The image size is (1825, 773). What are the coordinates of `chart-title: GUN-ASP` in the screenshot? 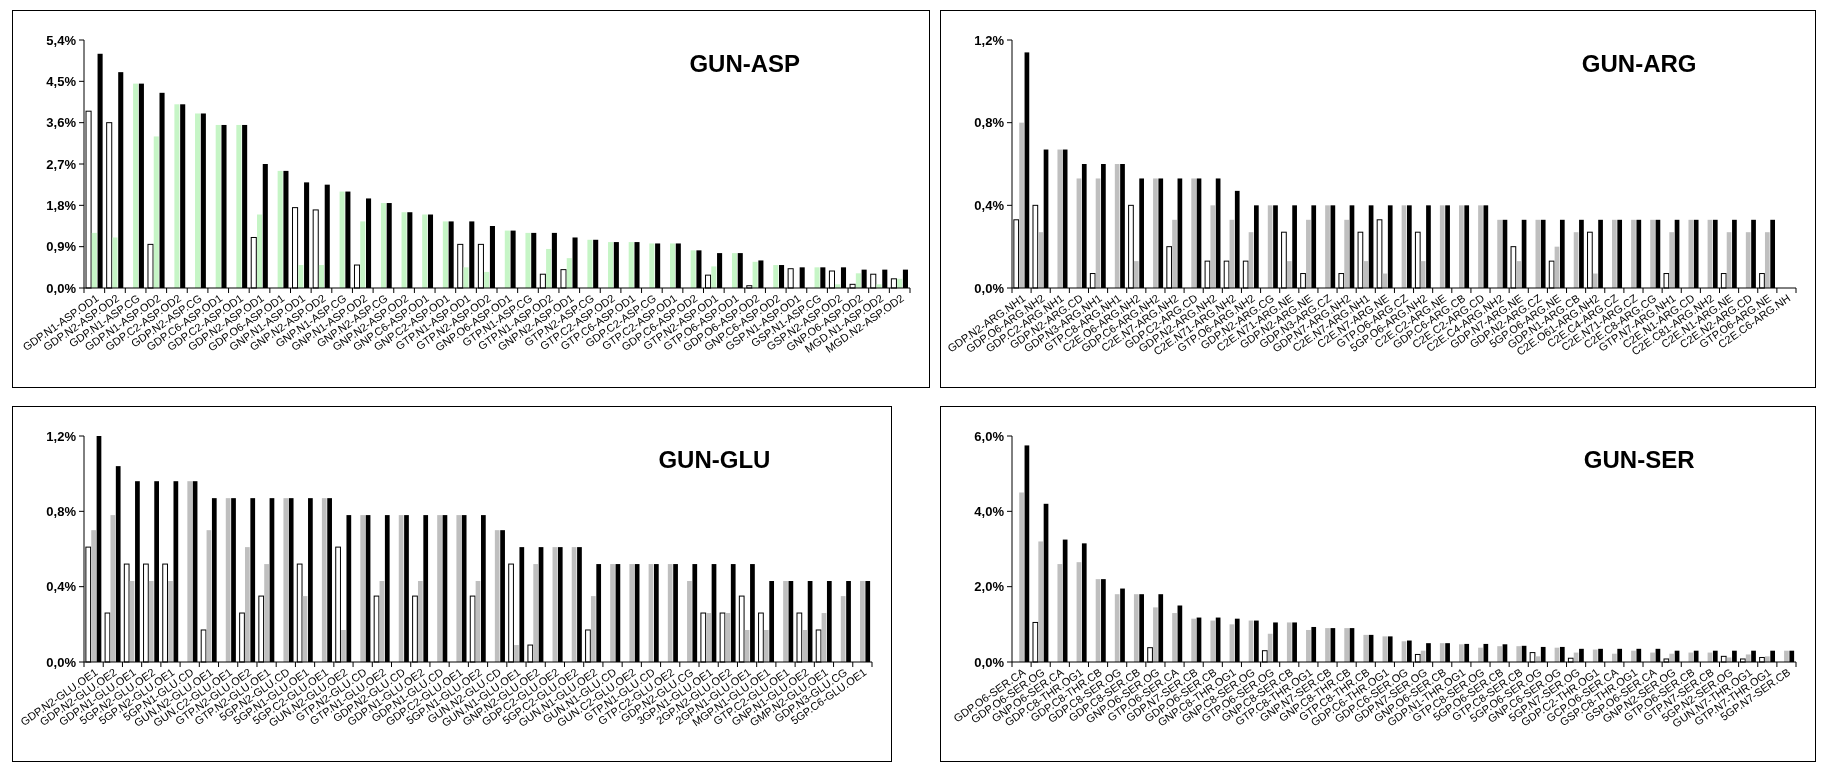 It's located at (745, 63).